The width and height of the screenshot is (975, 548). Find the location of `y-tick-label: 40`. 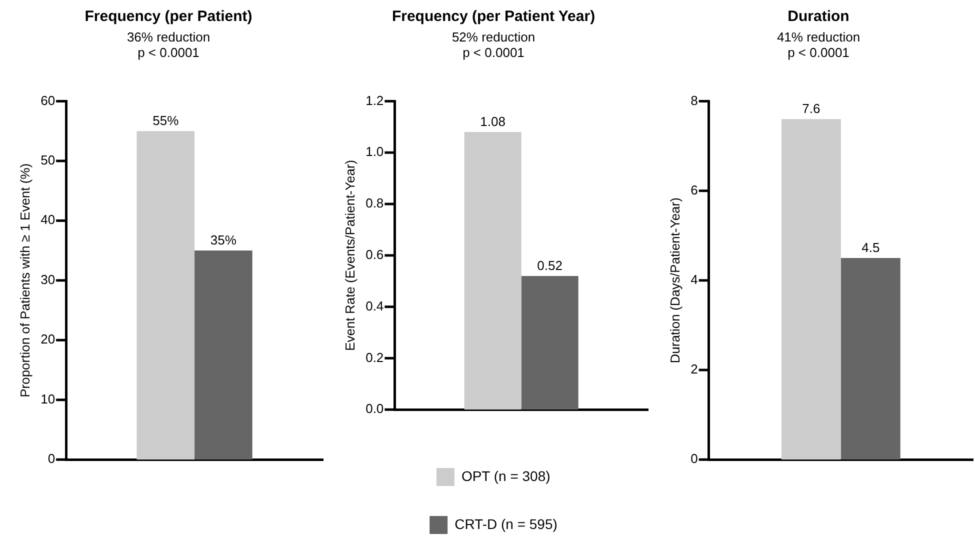

y-tick-label: 40 is located at coordinates (48, 220).